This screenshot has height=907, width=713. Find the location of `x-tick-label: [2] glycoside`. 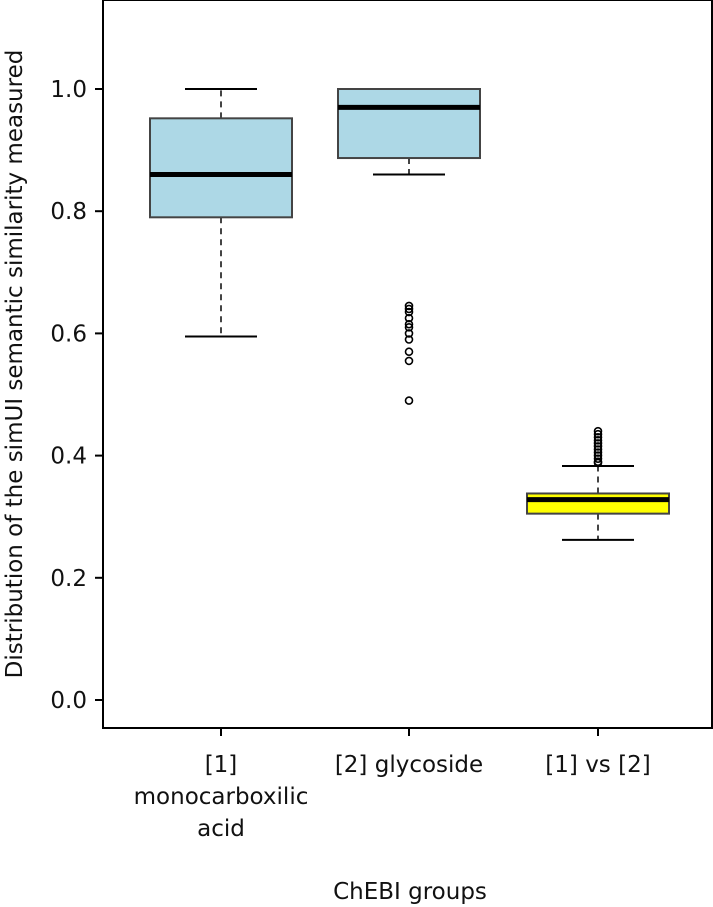

x-tick-label: [2] glycoside is located at coordinates (409, 765).